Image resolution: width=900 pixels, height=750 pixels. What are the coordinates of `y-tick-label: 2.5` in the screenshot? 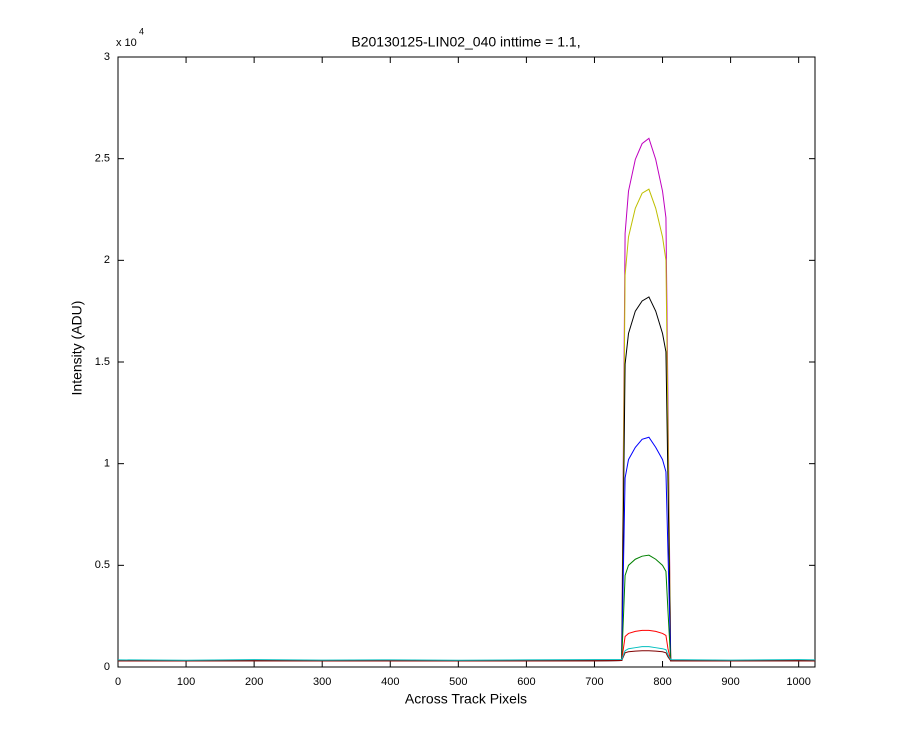 It's located at (102, 159).